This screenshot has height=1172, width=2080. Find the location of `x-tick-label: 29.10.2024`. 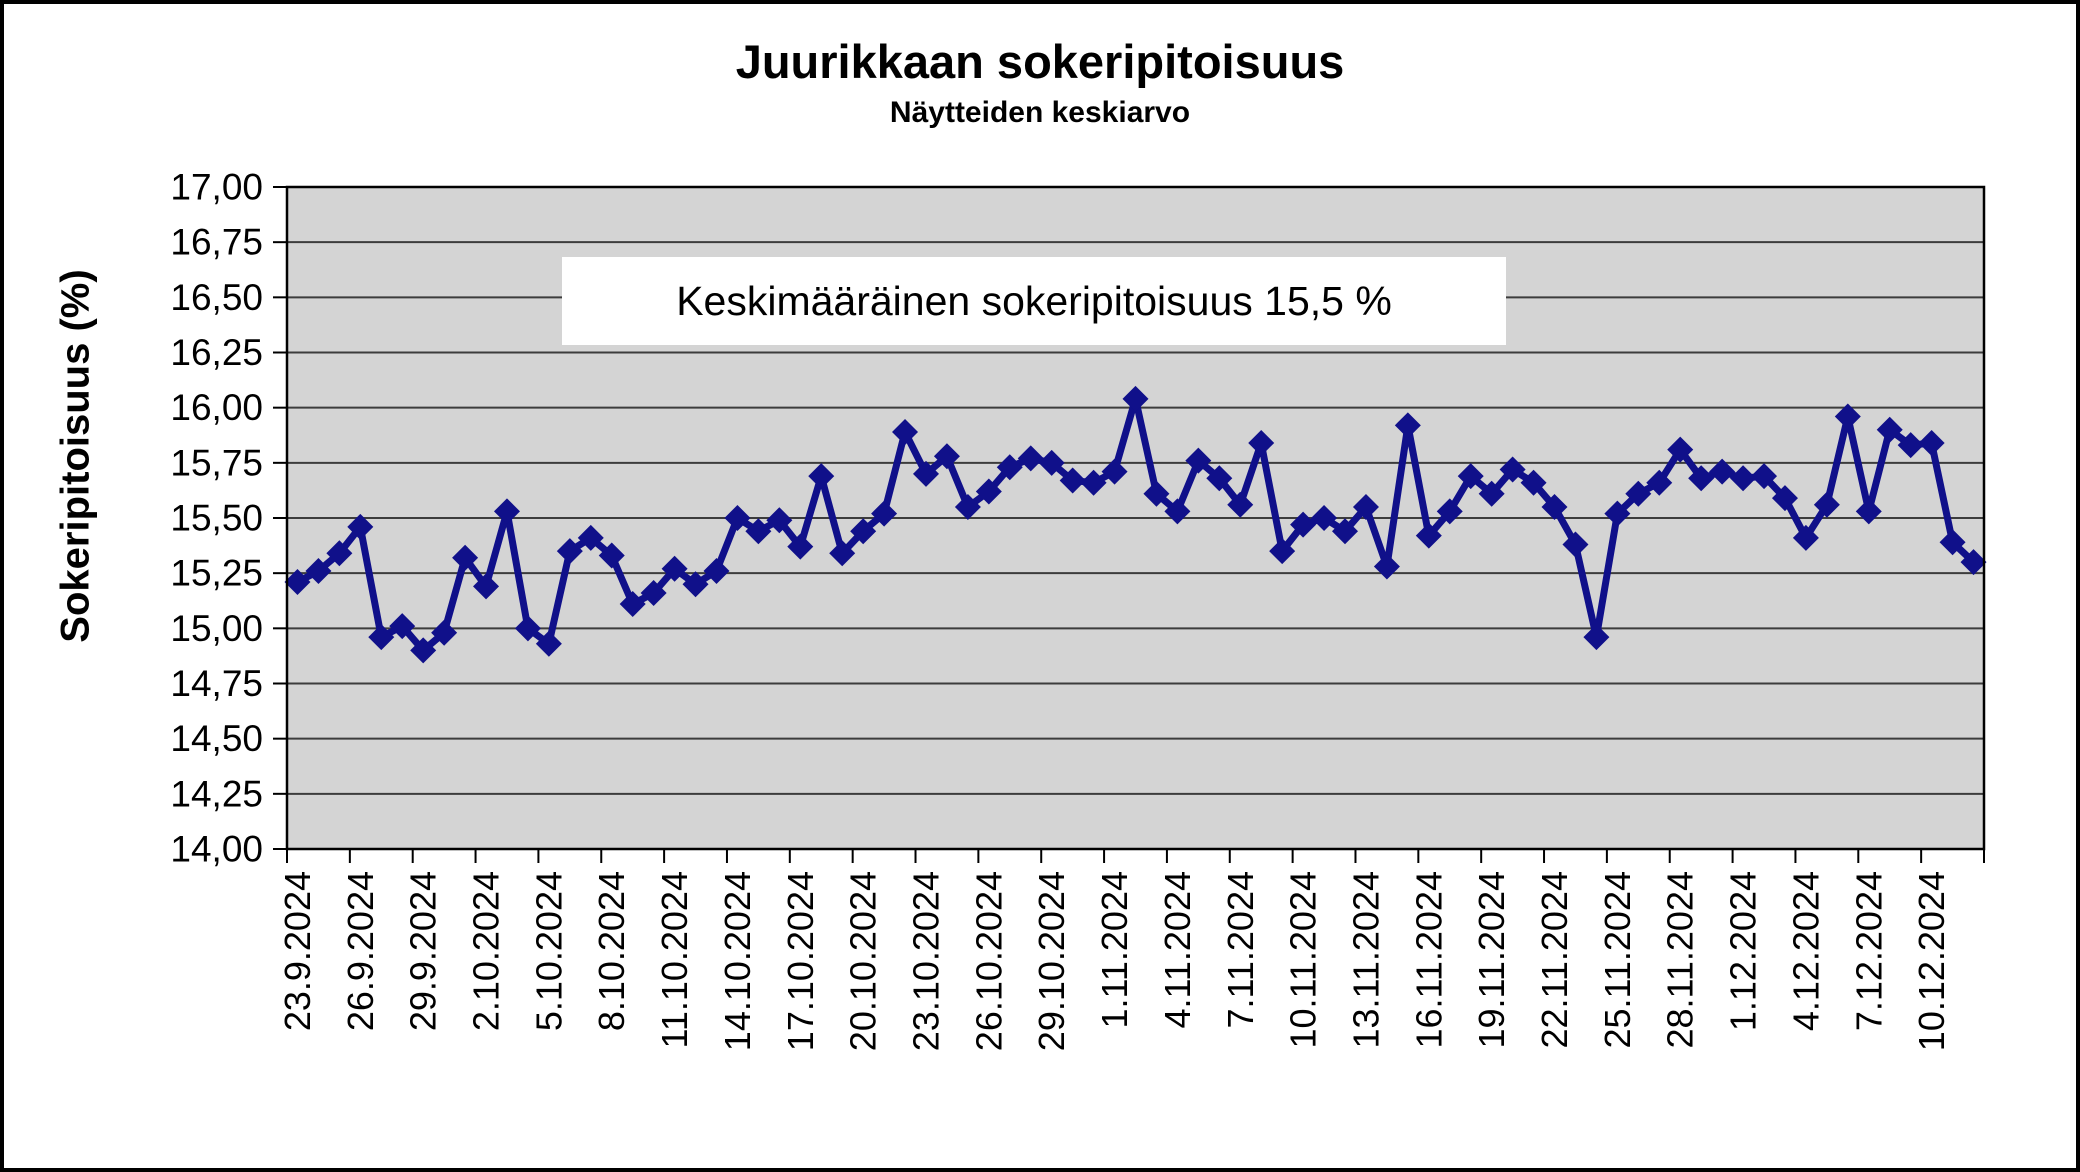

x-tick-label: 29.10.2024 is located at coordinates (1051, 961).